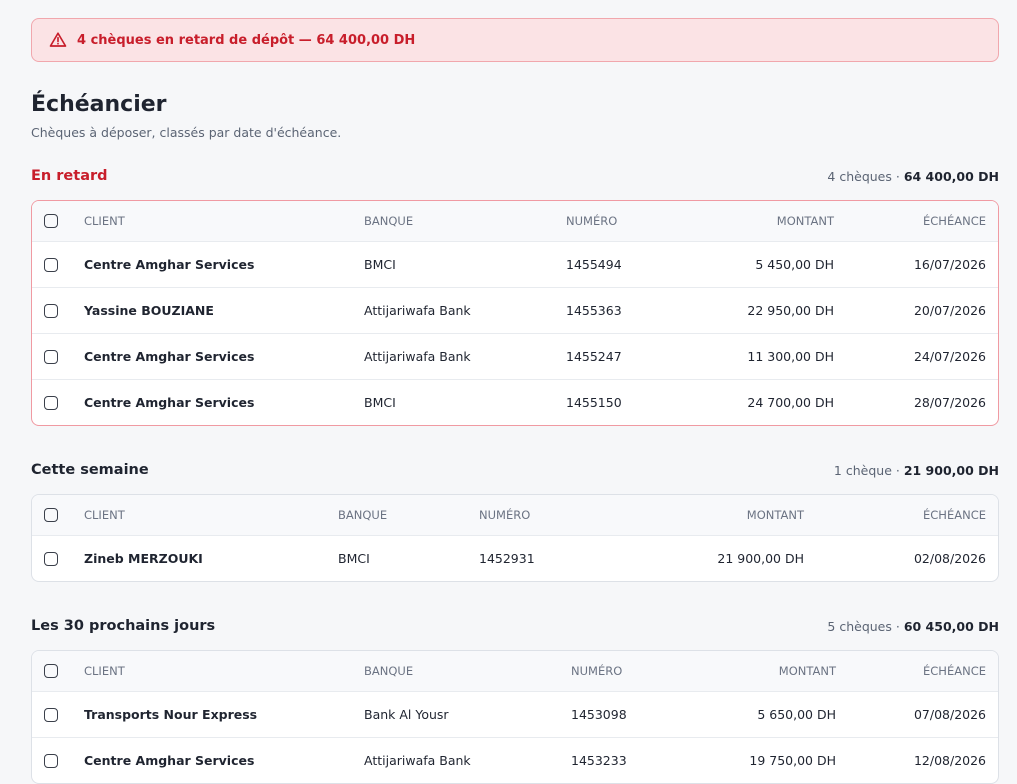 The width and height of the screenshot is (1017, 784). Describe the element at coordinates (104, 221) in the screenshot. I see `column-header: CLIENT` at that location.